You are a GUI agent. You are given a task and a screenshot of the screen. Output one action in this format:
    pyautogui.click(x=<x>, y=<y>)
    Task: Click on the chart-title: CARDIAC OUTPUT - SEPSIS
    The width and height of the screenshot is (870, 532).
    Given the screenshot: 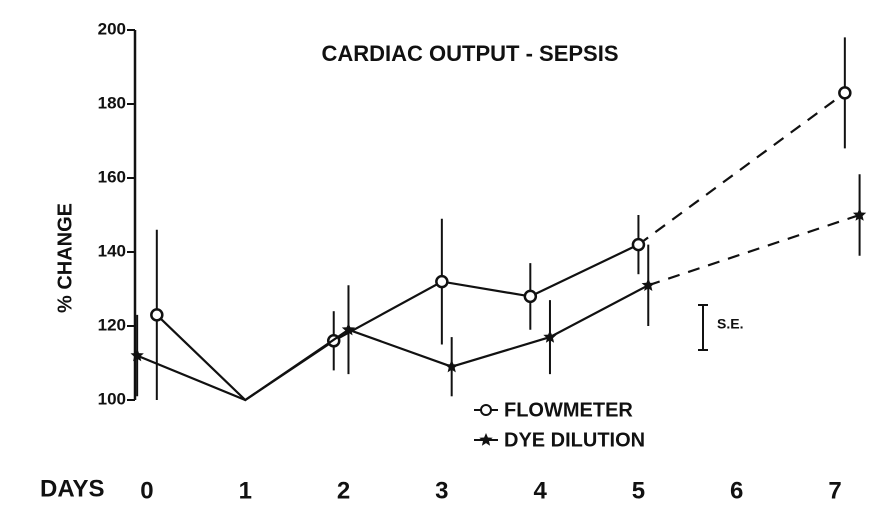 What is the action you would take?
    pyautogui.click(x=469, y=53)
    